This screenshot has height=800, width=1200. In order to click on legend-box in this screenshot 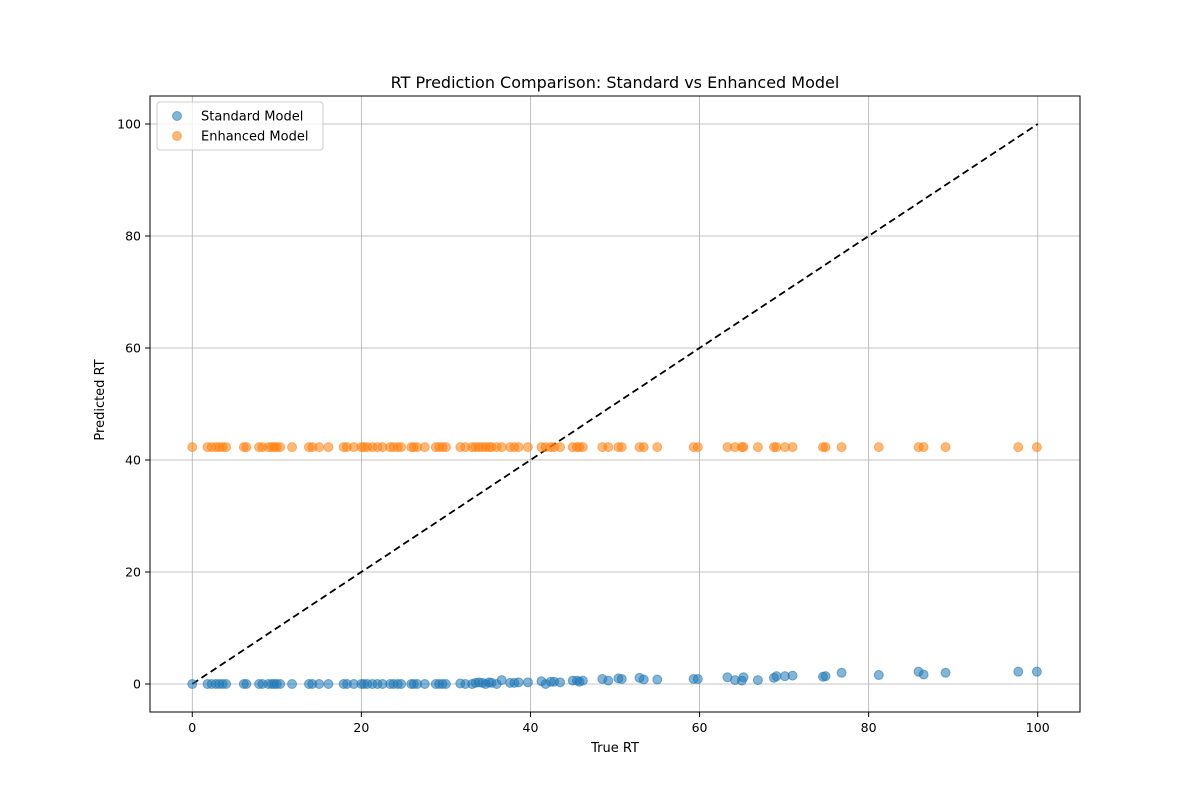, I will do `click(240, 126)`.